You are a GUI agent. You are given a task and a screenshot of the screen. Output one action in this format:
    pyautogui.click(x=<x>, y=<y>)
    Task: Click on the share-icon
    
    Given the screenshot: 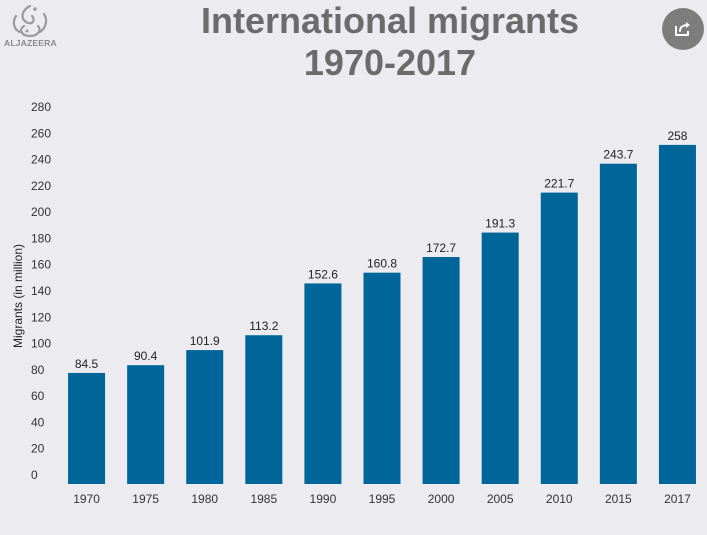 What is the action you would take?
    pyautogui.click(x=682, y=29)
    